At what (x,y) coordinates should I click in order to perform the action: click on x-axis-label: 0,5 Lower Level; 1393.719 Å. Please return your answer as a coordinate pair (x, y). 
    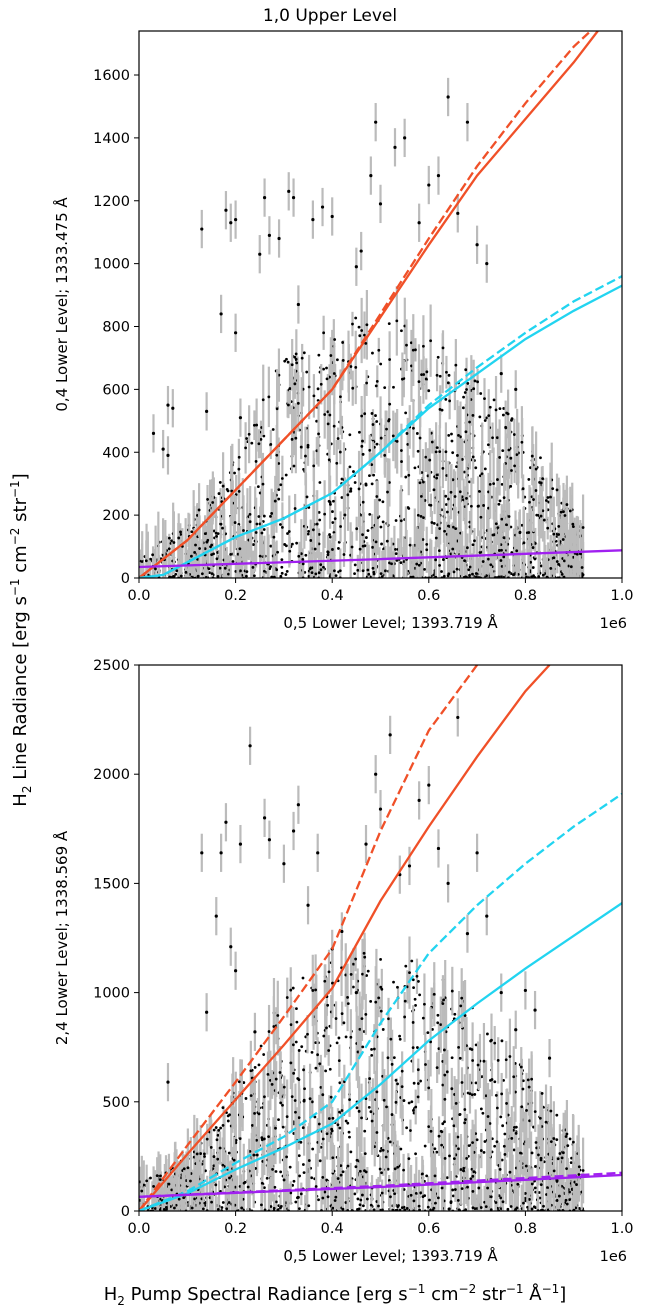
    Looking at the image, I should click on (390, 622).